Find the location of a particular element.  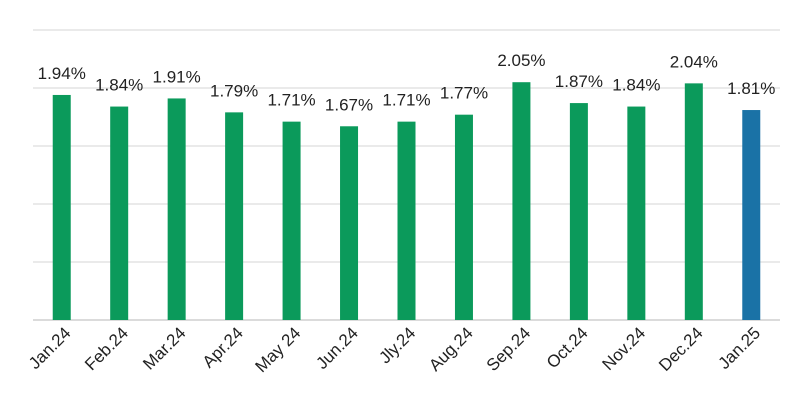

x-tick-label: Jan.25 is located at coordinates (740, 348).